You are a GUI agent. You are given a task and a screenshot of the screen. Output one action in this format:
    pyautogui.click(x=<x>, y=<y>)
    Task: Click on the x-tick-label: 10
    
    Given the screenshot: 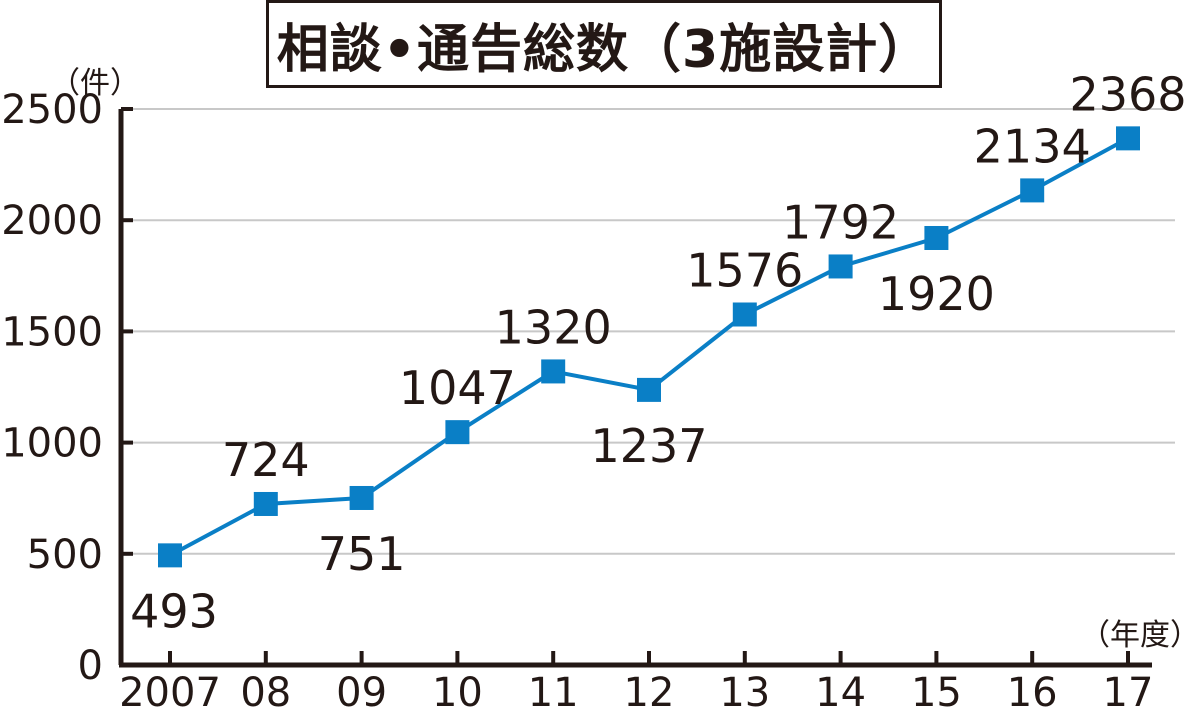 What is the action you would take?
    pyautogui.click(x=457, y=691)
    